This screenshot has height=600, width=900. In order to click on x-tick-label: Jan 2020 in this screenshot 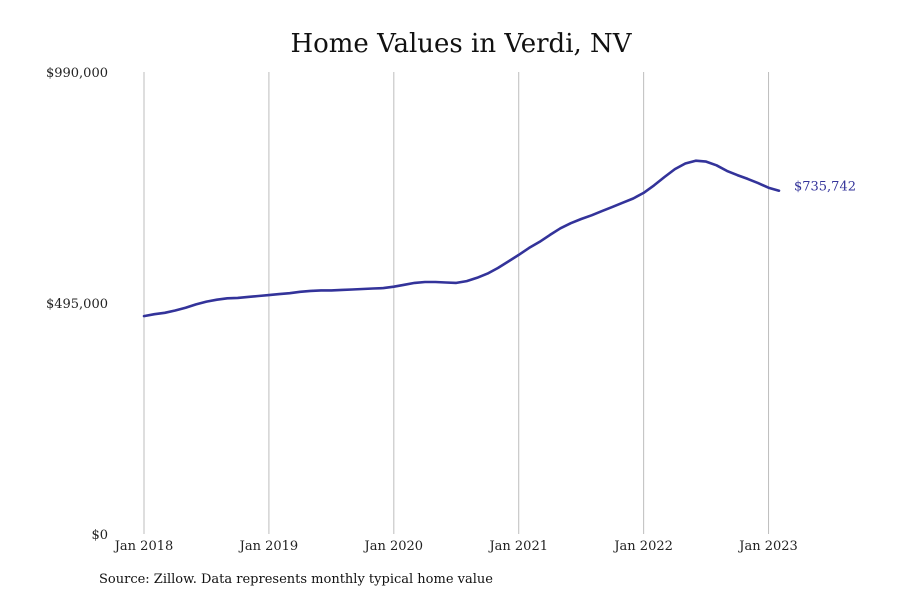, I will do `click(393, 546)`.